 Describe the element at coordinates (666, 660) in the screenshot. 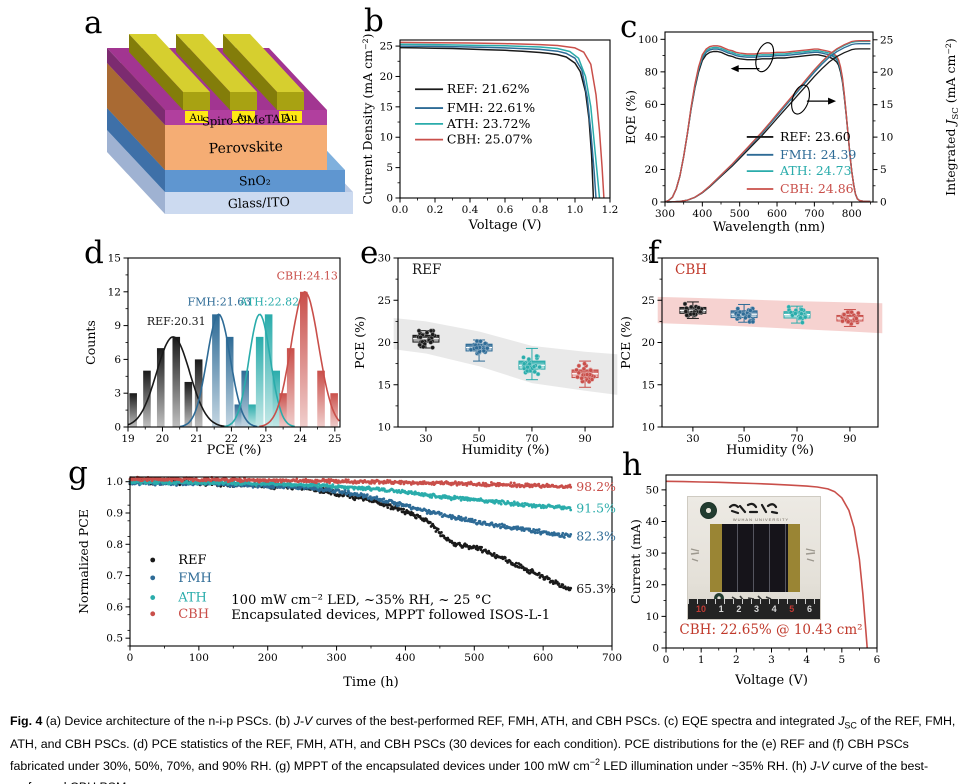

I see `x-tick-label: 0` at that location.